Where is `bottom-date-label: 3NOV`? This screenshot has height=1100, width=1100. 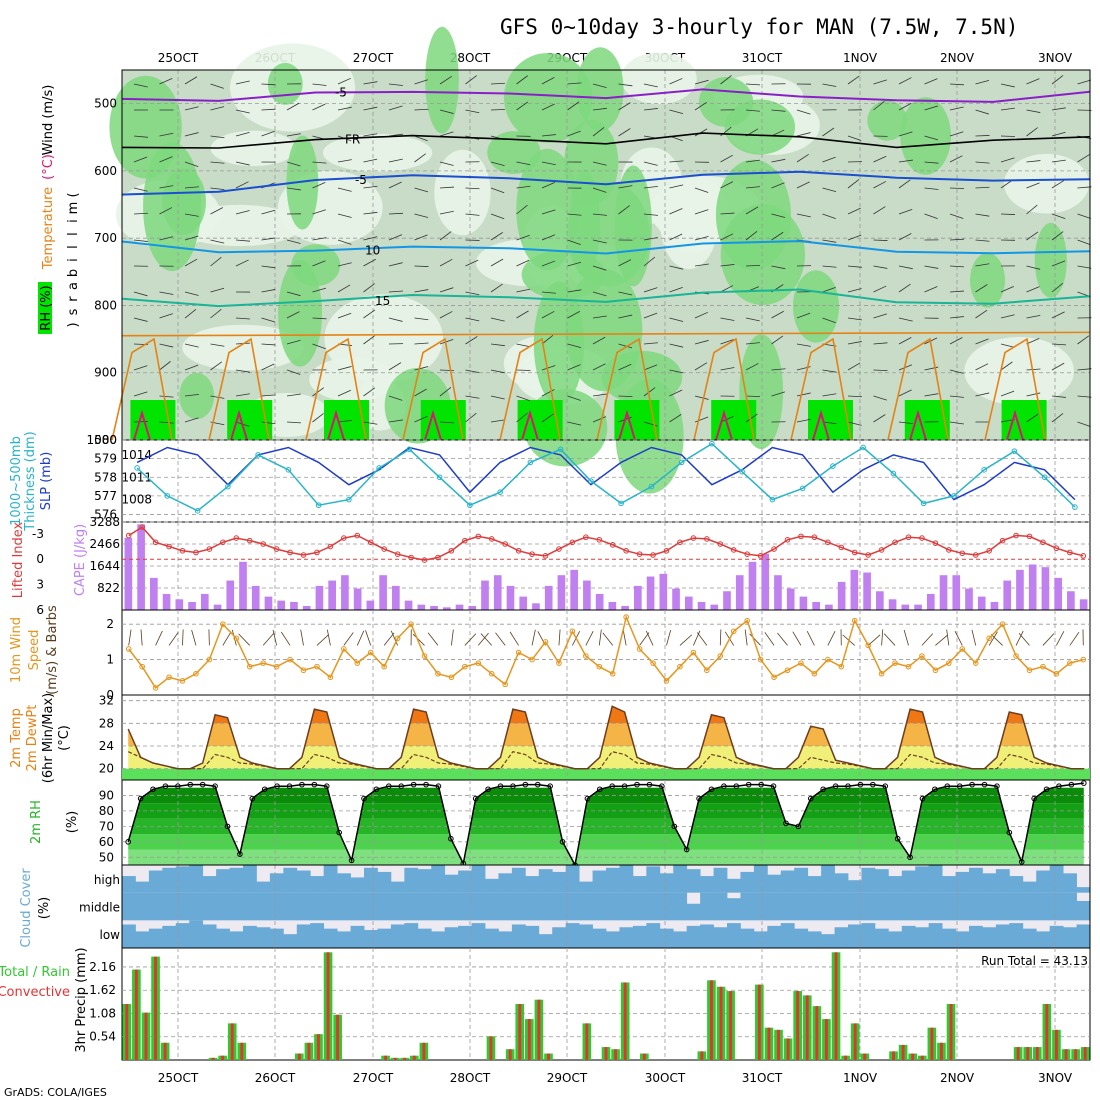
bottom-date-label: 3NOV is located at coordinates (1055, 1078).